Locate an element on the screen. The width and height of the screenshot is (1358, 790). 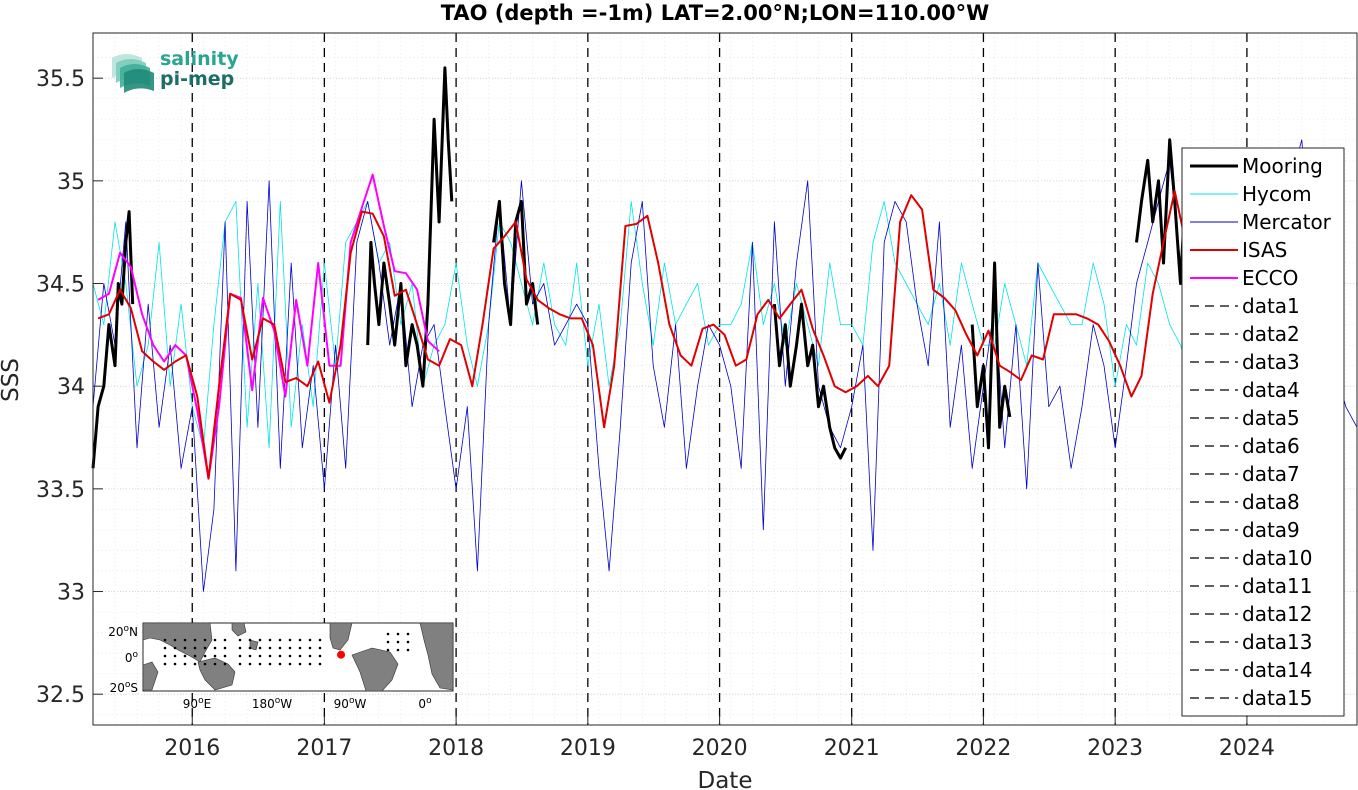
inset-map-lon-label: 90oE is located at coordinates (197, 703).